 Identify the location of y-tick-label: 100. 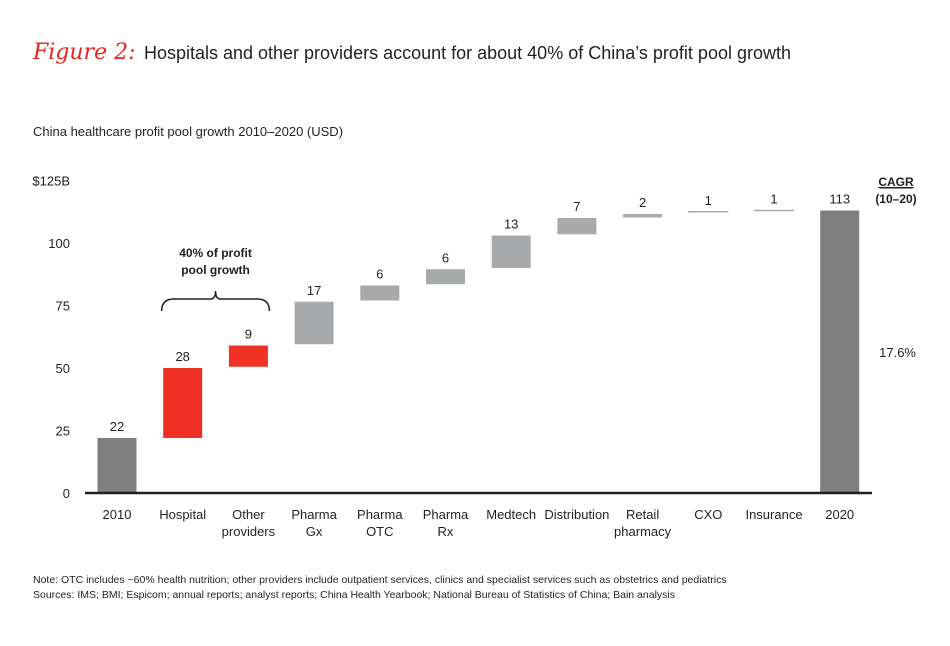
(59, 243).